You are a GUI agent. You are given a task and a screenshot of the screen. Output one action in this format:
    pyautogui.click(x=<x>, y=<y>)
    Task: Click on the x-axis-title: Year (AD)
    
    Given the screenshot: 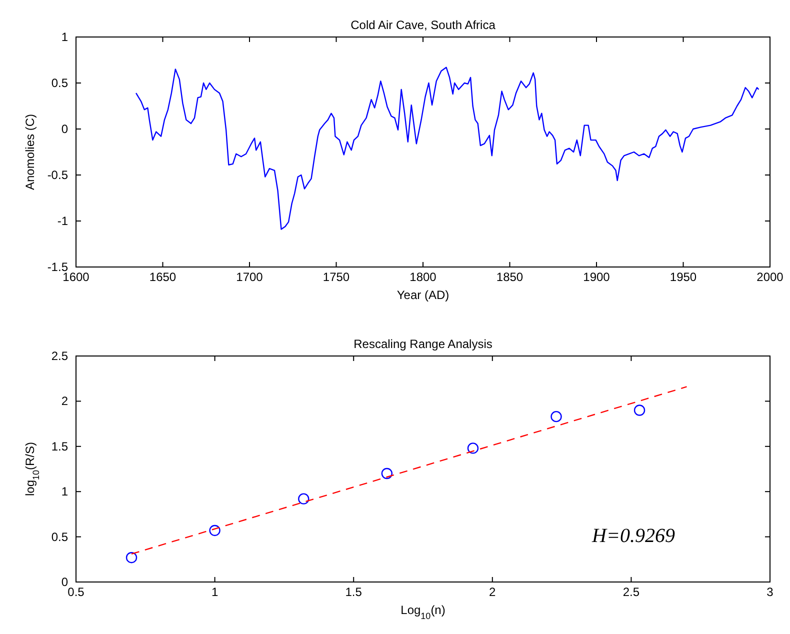 What is the action you would take?
    pyautogui.click(x=423, y=295)
    